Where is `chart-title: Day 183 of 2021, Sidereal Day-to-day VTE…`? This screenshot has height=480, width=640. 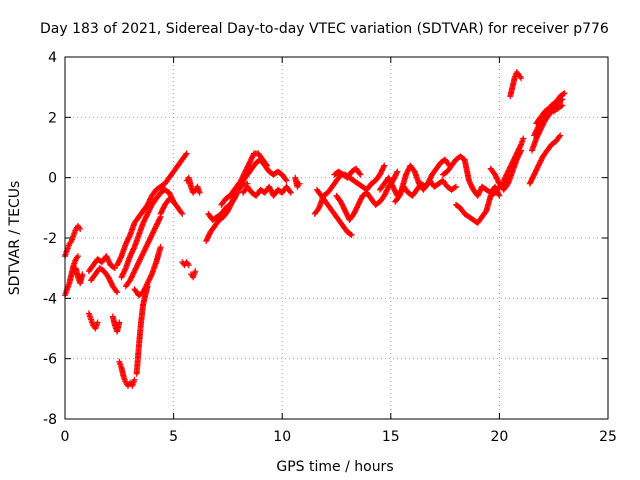 chart-title: Day 183 of 2021, Sidereal Day-to-day VTE… is located at coordinates (324, 29).